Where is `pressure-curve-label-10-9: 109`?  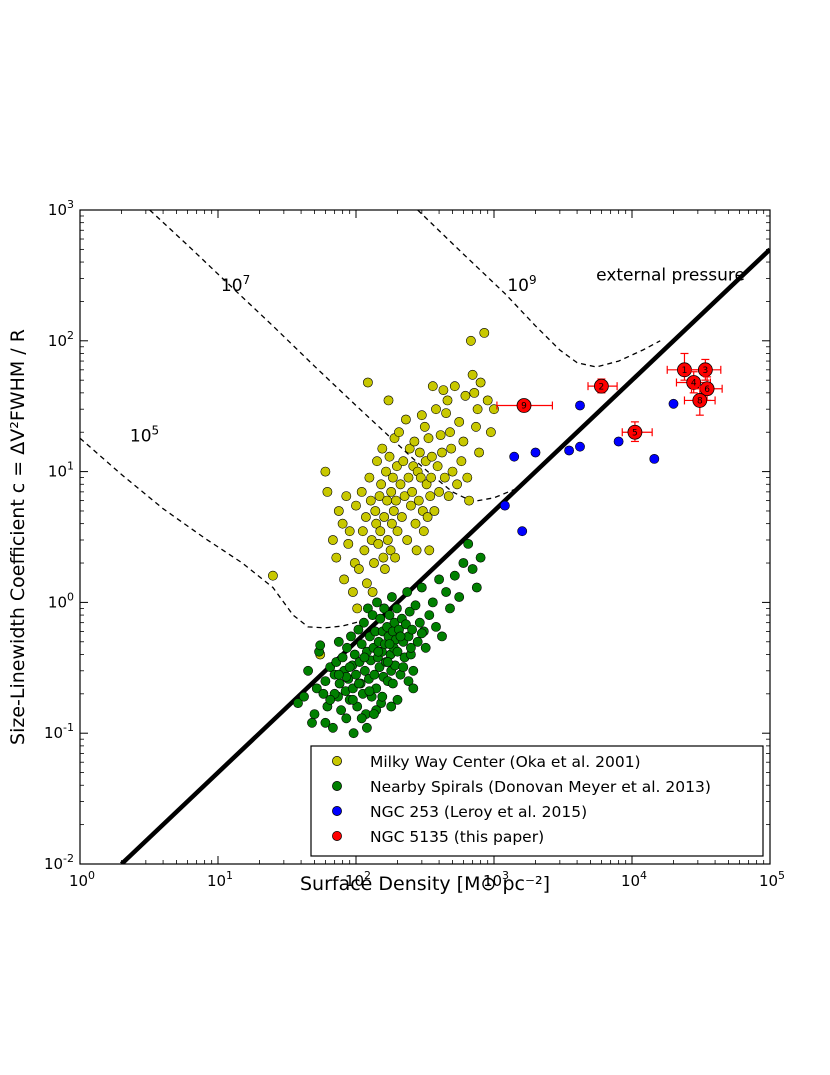
pressure-curve-label-10-9: 109 is located at coordinates (521, 284).